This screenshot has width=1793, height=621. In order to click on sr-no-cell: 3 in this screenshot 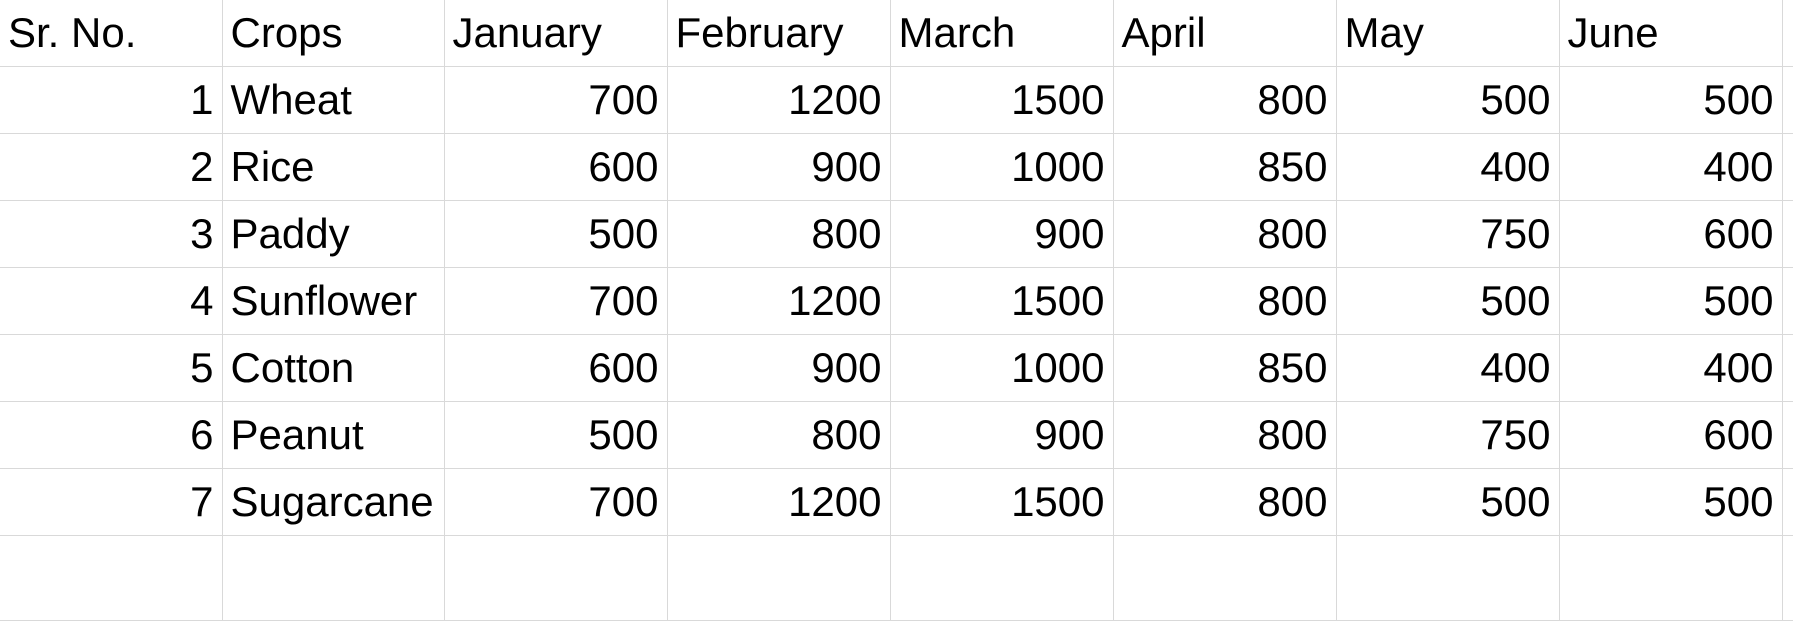, I will do `click(111, 234)`.